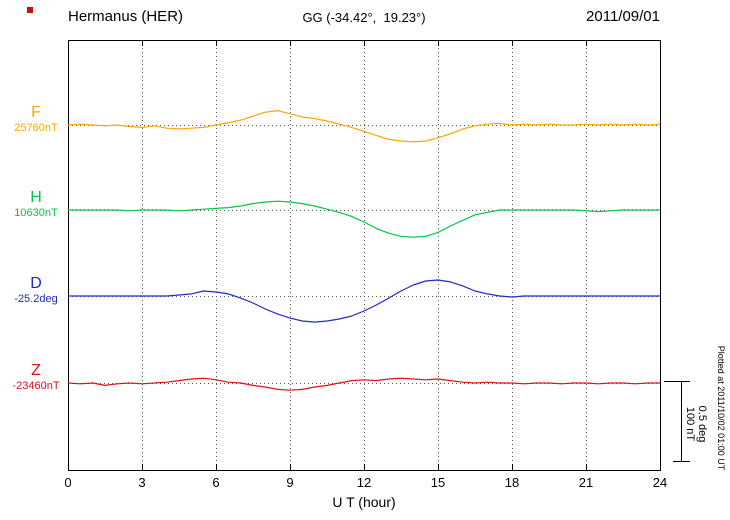 The image size is (730, 520). I want to click on trace-letter: Z, so click(36, 370).